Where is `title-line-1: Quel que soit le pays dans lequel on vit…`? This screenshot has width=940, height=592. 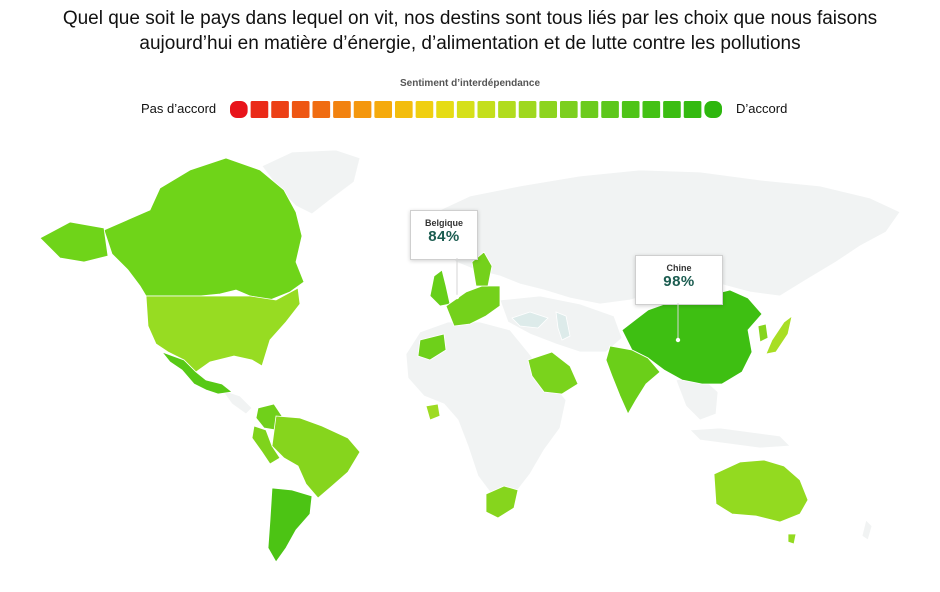
title-line-1: Quel que soit le pays dans lequel on vit… is located at coordinates (470, 18).